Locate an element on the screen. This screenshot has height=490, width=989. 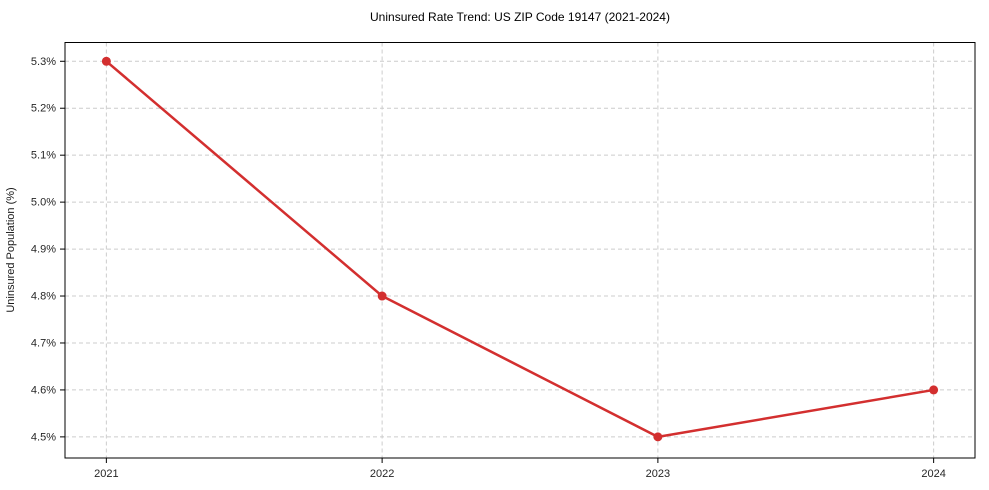
x-tick-label: 2024 is located at coordinates (933, 474).